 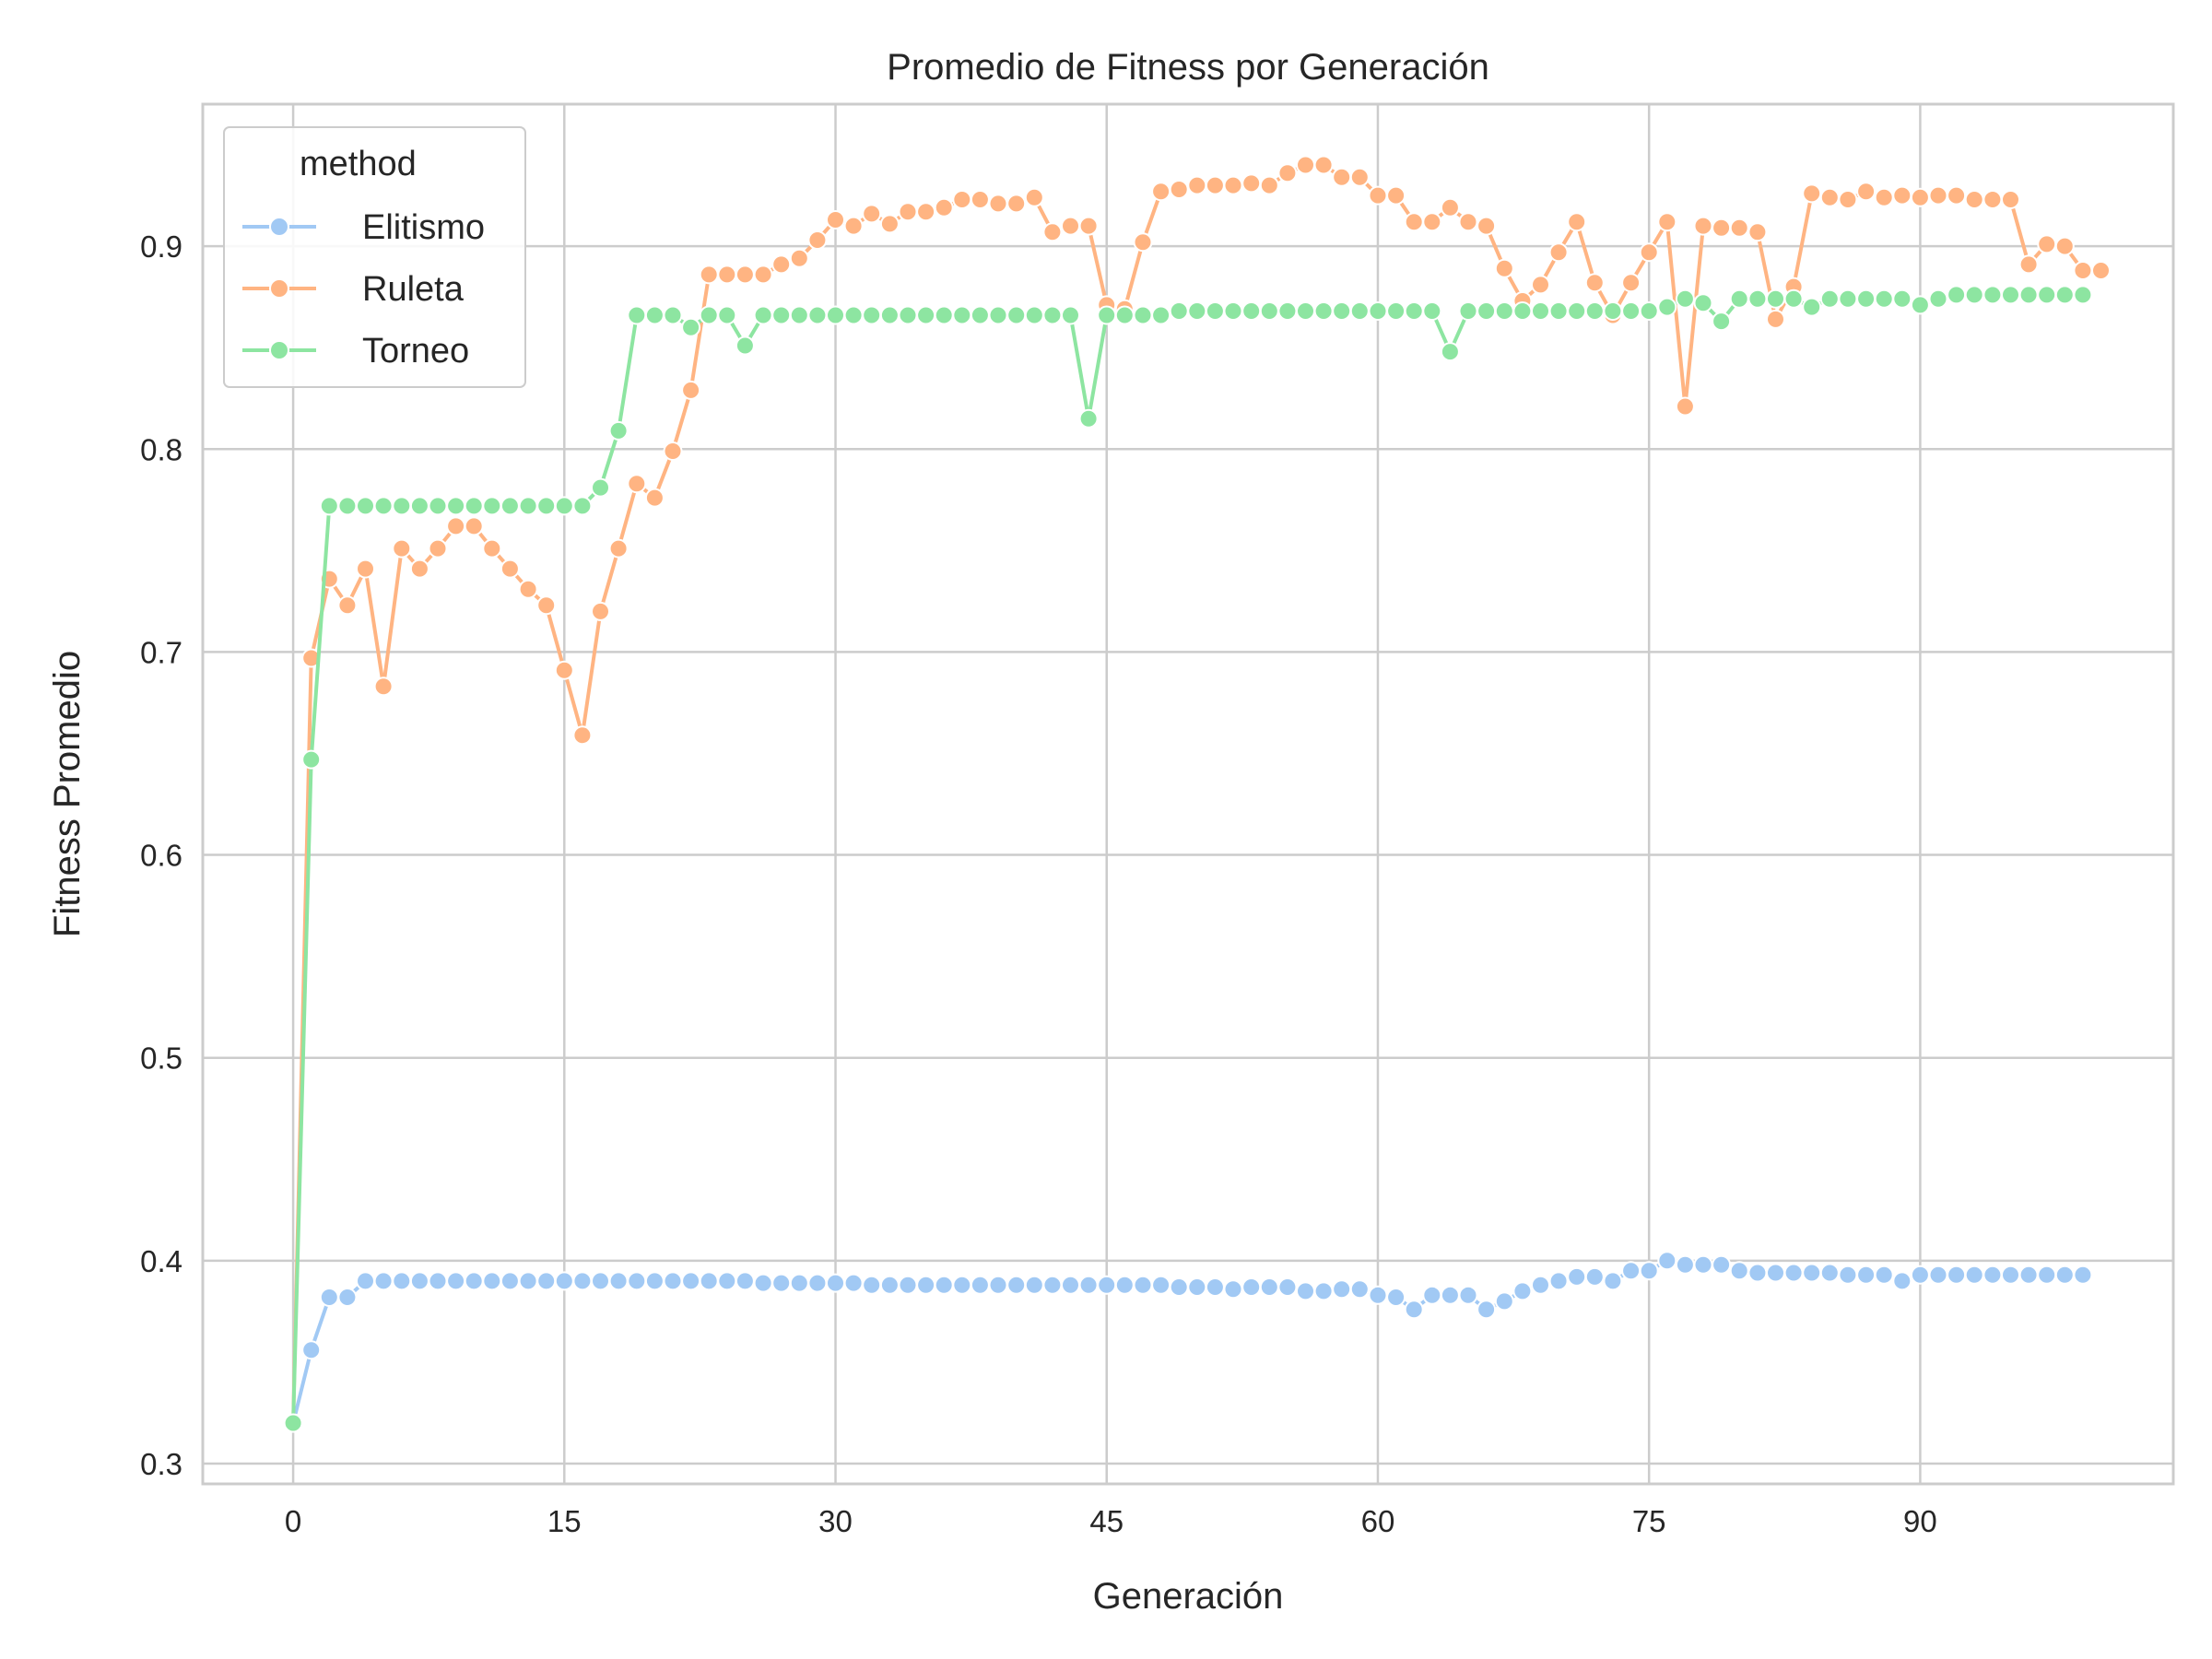 I want to click on legend-swatch-marker, so click(x=279, y=227).